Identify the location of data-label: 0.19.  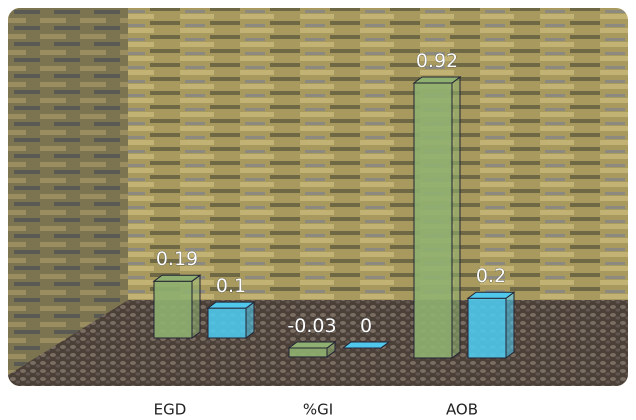
(177, 259).